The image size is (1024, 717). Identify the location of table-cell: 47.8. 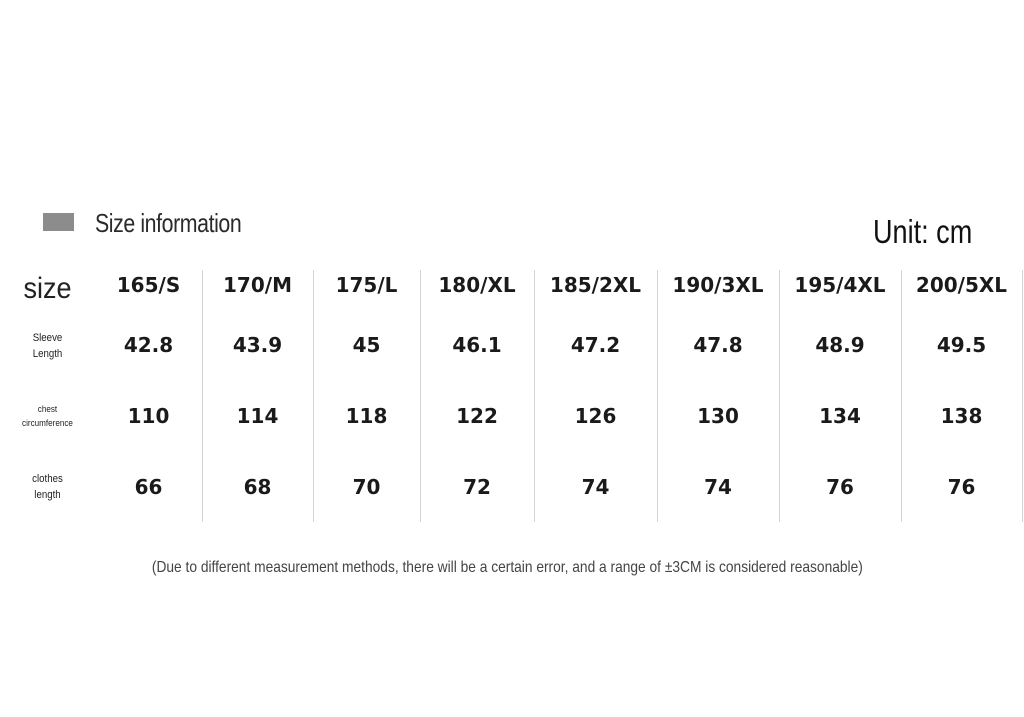
(718, 345).